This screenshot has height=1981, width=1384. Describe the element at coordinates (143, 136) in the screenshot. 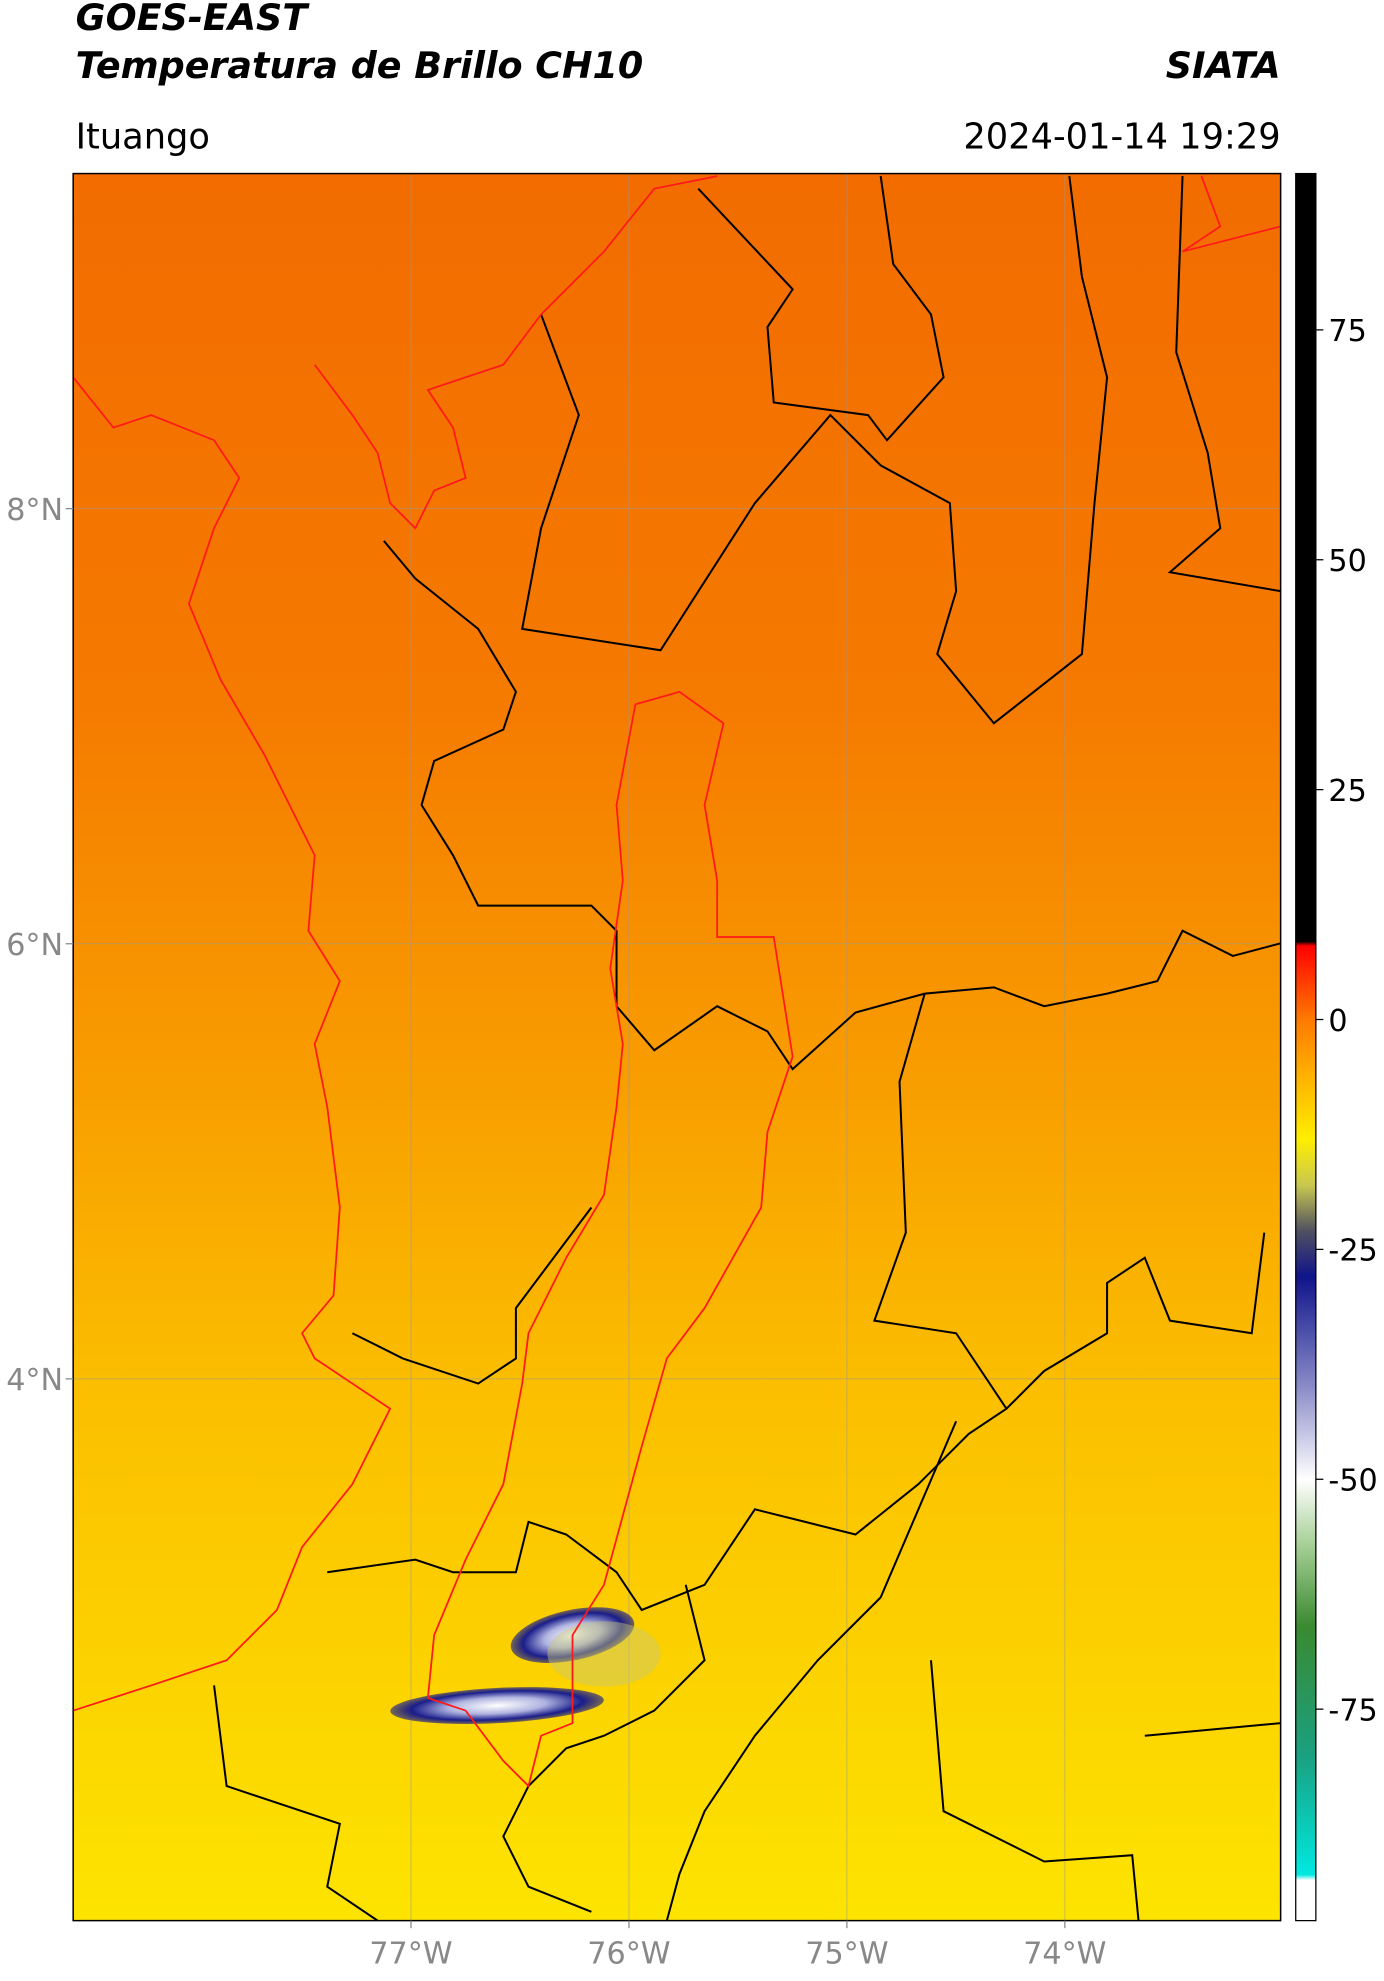

I see `location: Ituango` at that location.